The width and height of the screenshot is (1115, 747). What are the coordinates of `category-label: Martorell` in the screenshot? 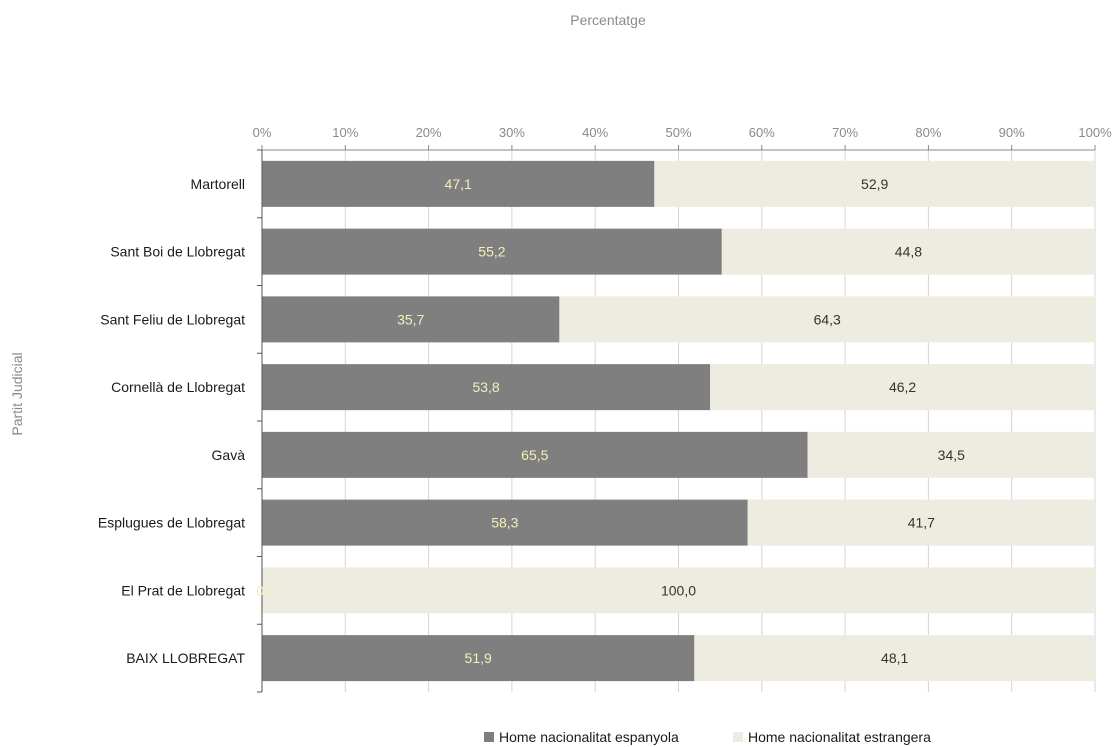 It's located at (218, 184).